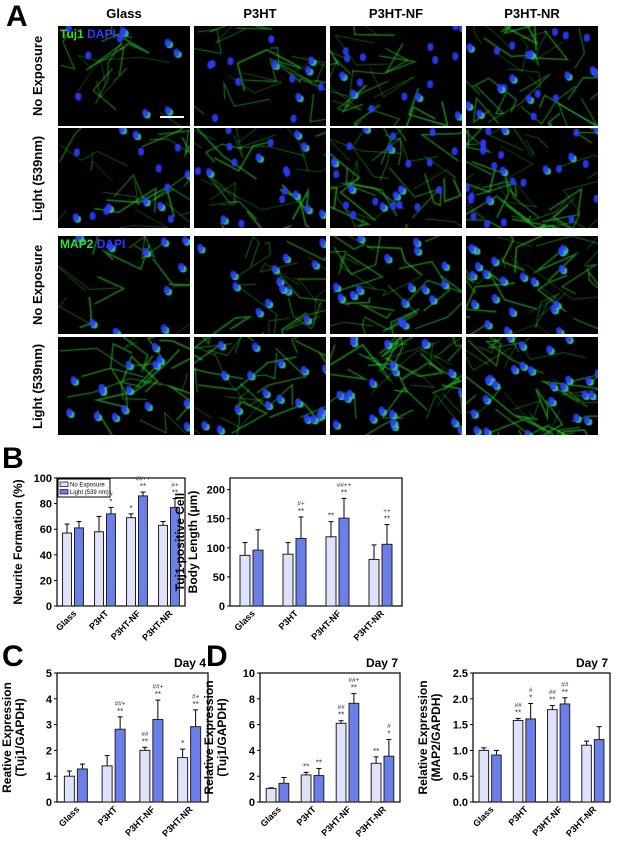 The image size is (619, 843). I want to click on significance-mark: #+, so click(175, 485).